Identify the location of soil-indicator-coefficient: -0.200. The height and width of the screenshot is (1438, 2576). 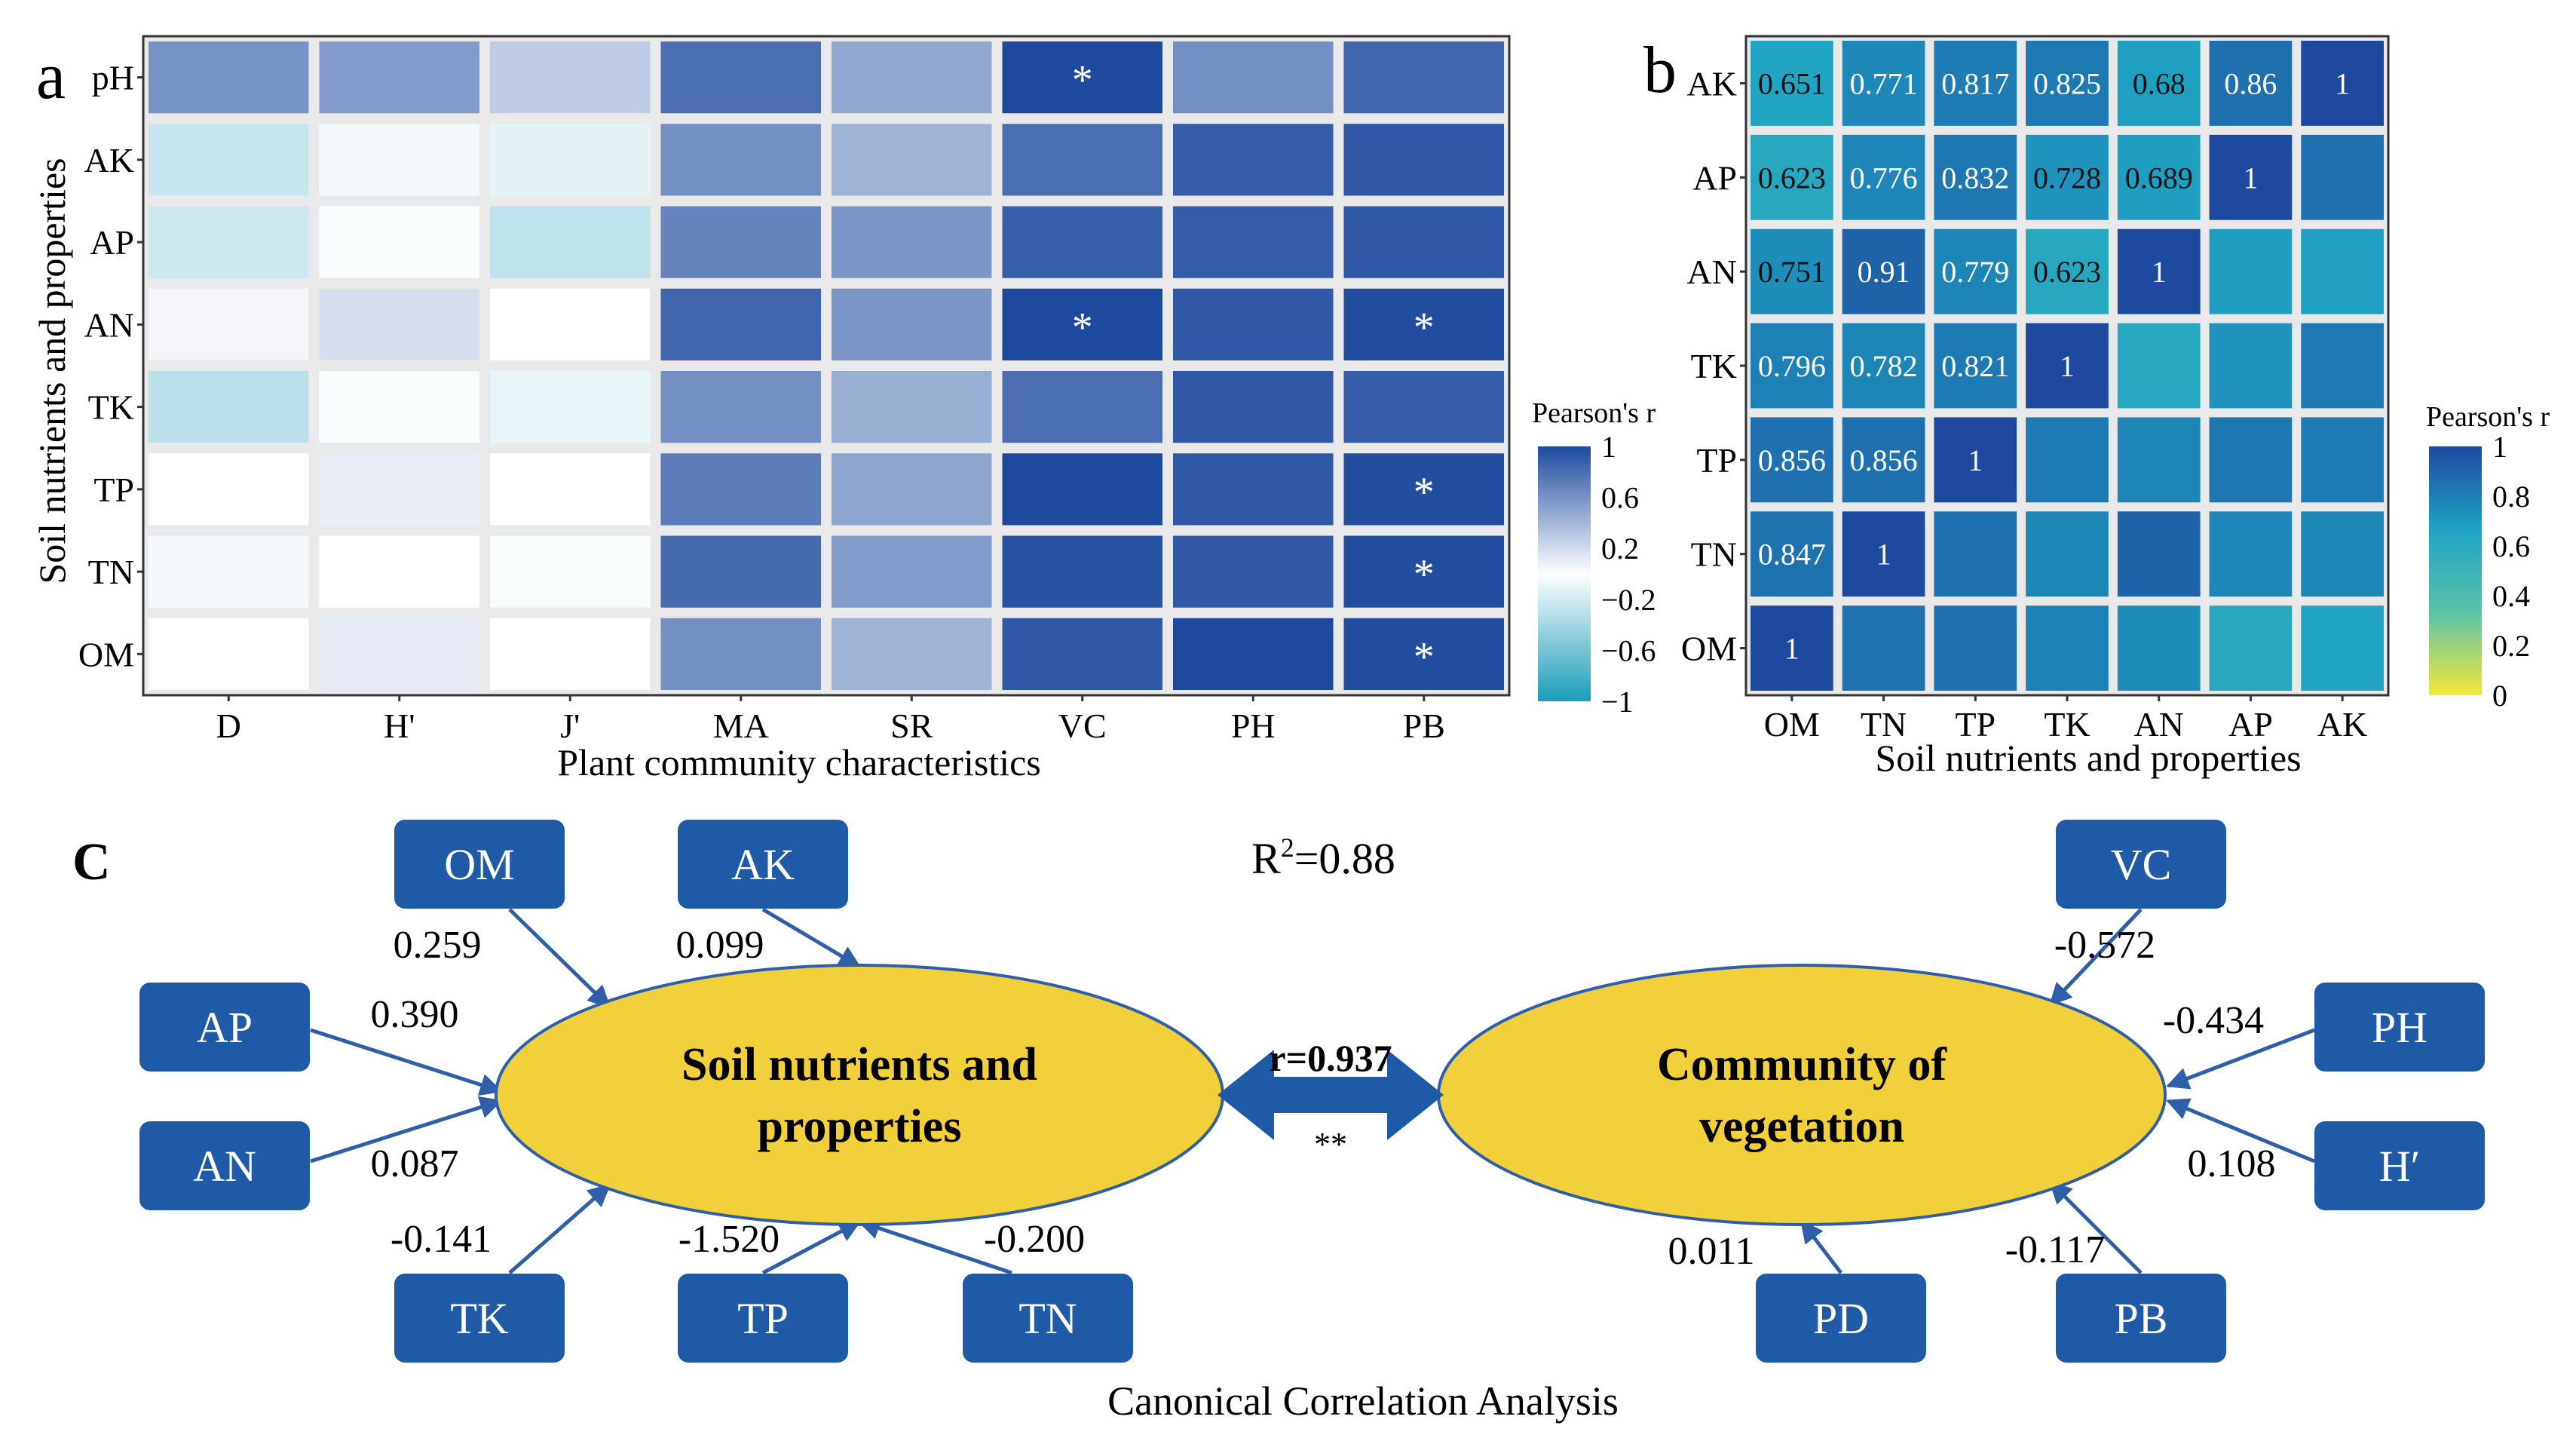
(1034, 1239).